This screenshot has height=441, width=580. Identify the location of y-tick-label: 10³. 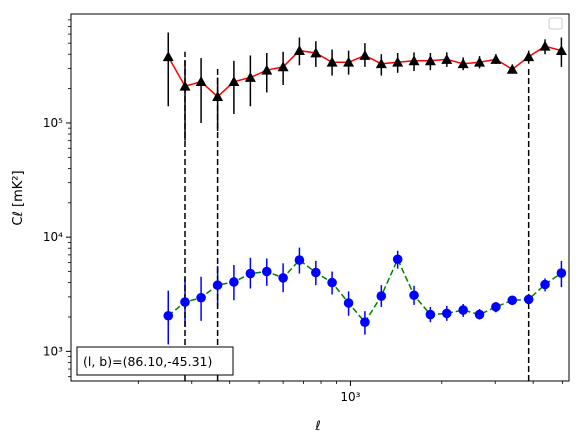
(53, 351).